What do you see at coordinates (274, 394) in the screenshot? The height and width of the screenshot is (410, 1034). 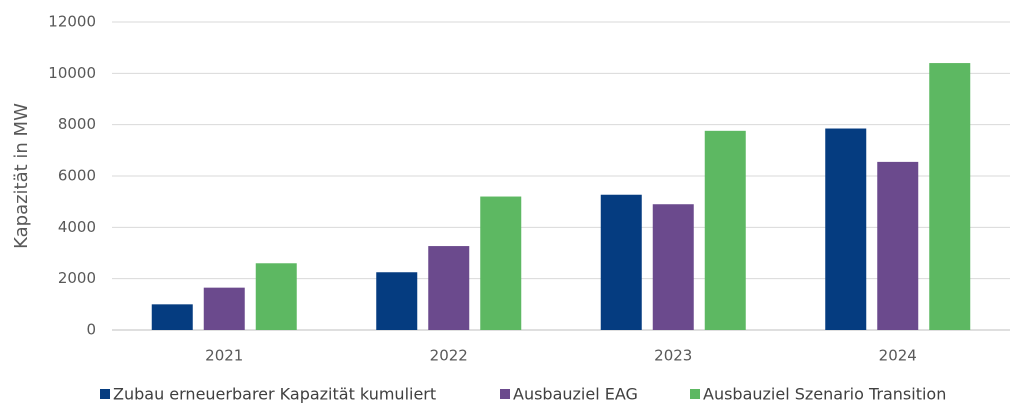 I see `legend-label: Zubau erneuerbarer Kapazität kumuliert` at bounding box center [274, 394].